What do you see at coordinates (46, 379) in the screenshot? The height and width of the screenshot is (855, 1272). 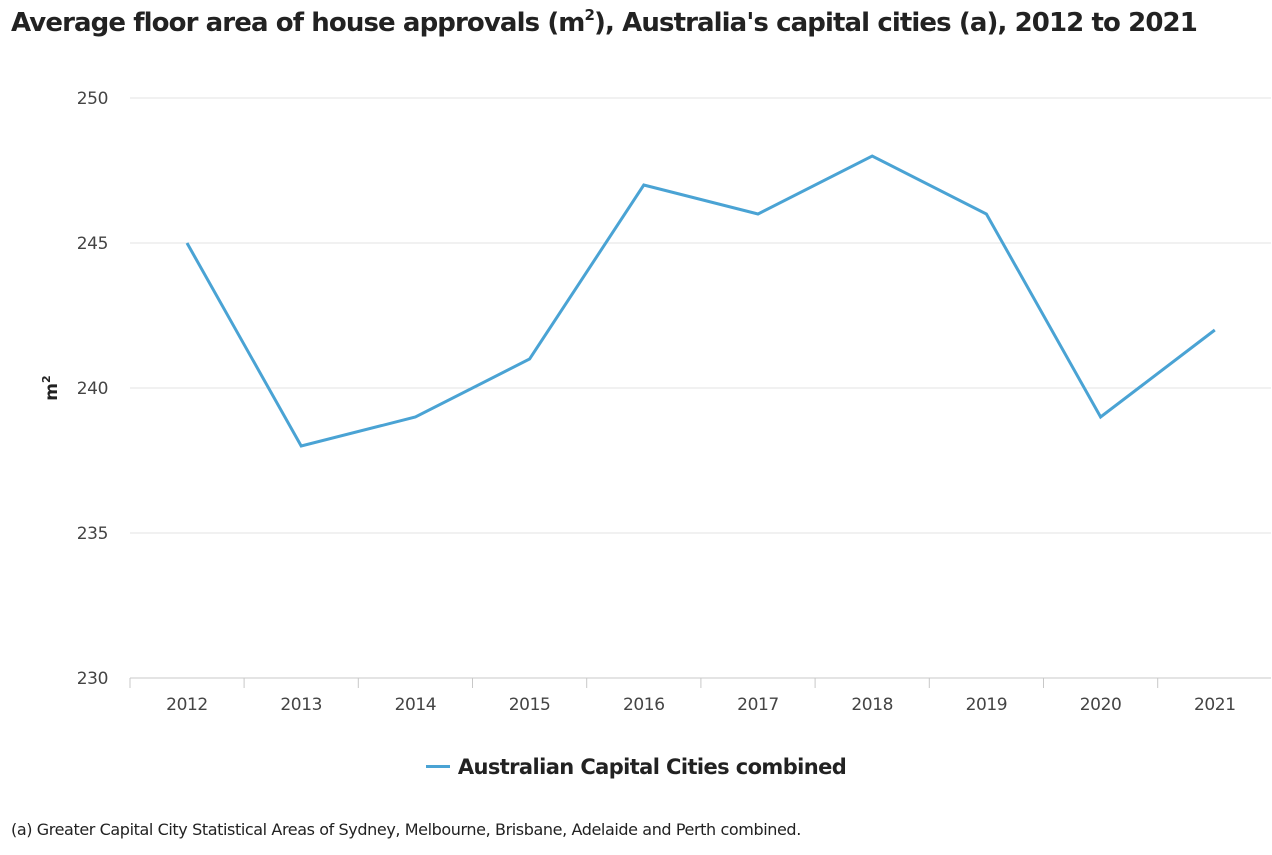 I see `y-axis-title-superscript: 2` at bounding box center [46, 379].